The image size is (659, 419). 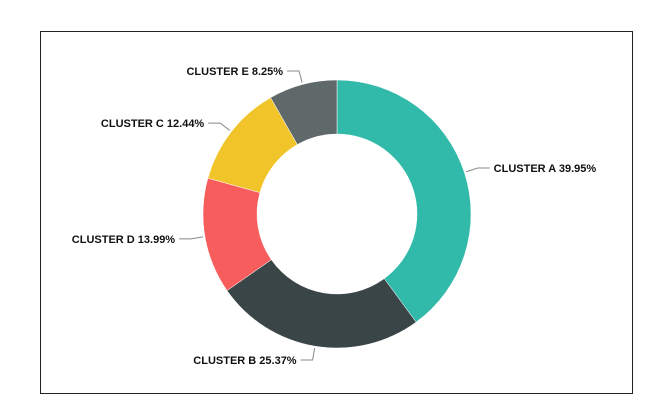 I want to click on data-label-cluster-a: CLUSTER A 39.95%, so click(x=545, y=169).